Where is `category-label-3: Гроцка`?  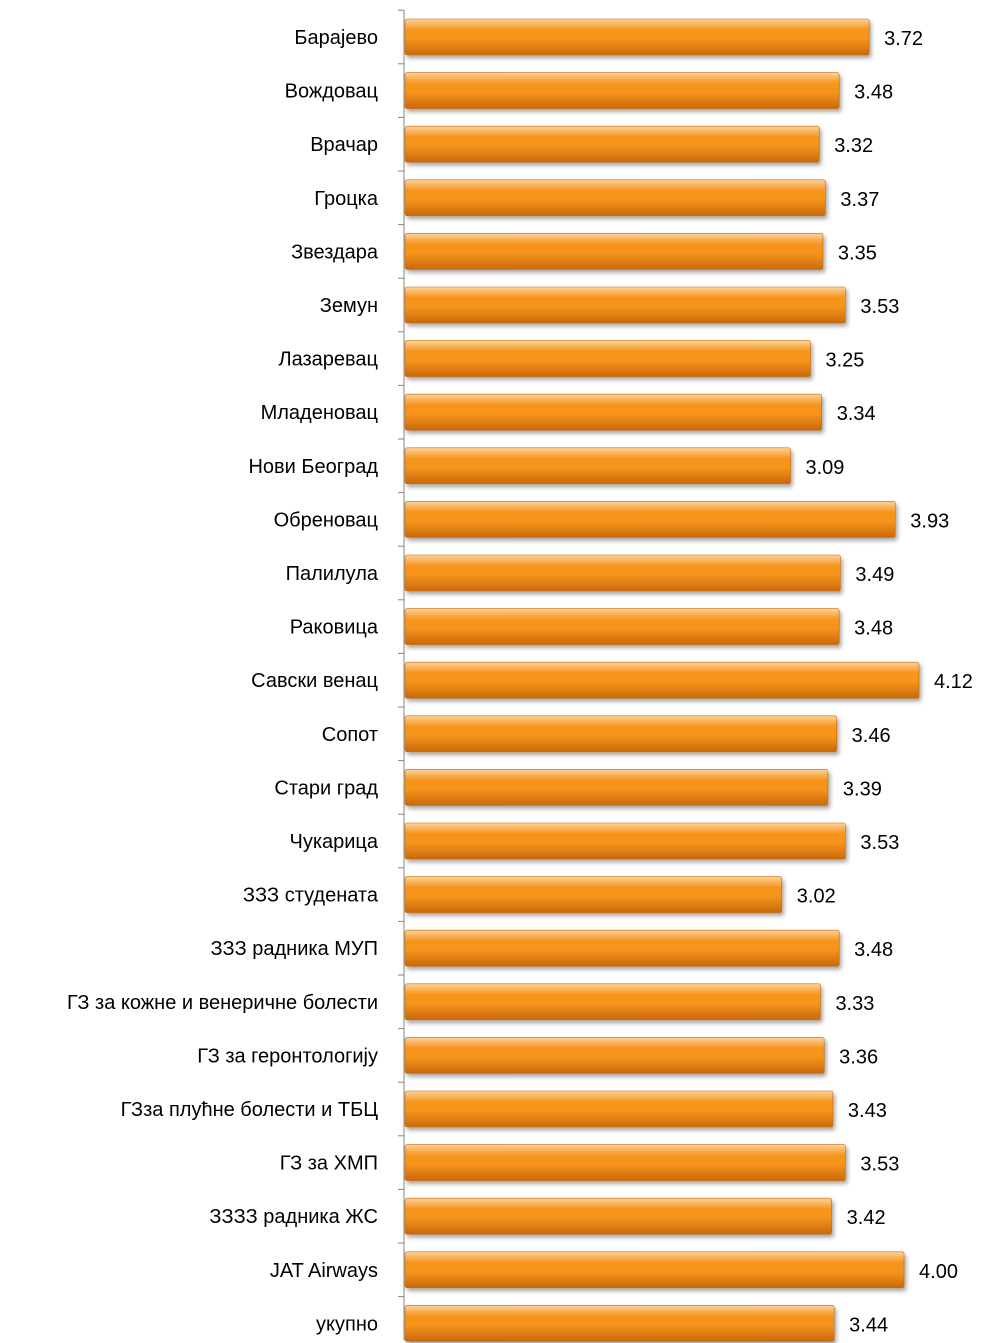 category-label-3: Гроцка is located at coordinates (346, 199).